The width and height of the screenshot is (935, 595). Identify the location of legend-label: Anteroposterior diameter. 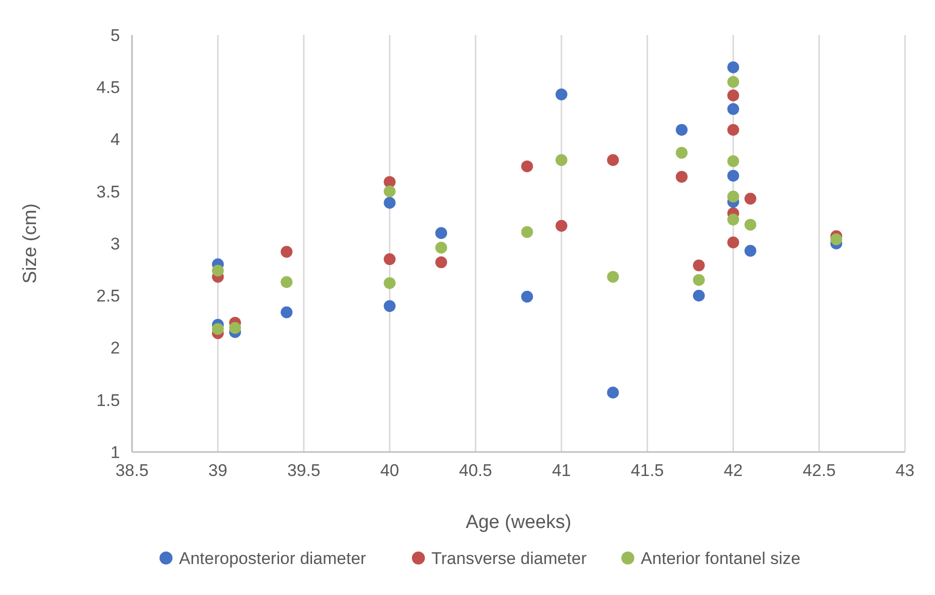
(272, 558).